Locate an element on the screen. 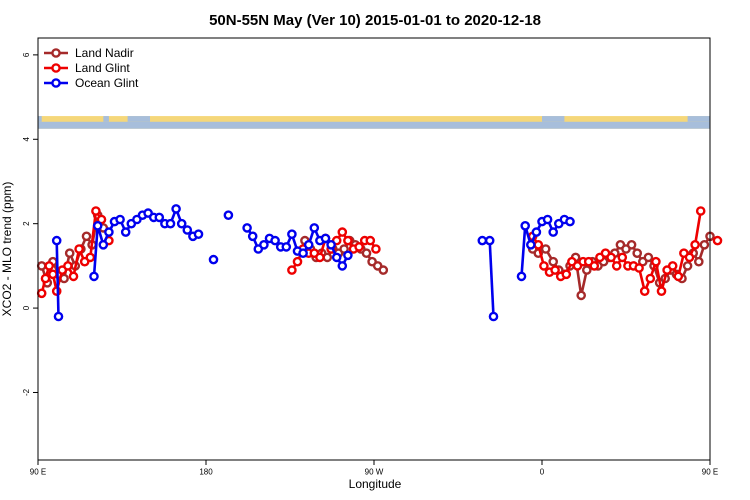 This screenshot has height=500, width=750. x-tick-label: 90 E is located at coordinates (710, 472).